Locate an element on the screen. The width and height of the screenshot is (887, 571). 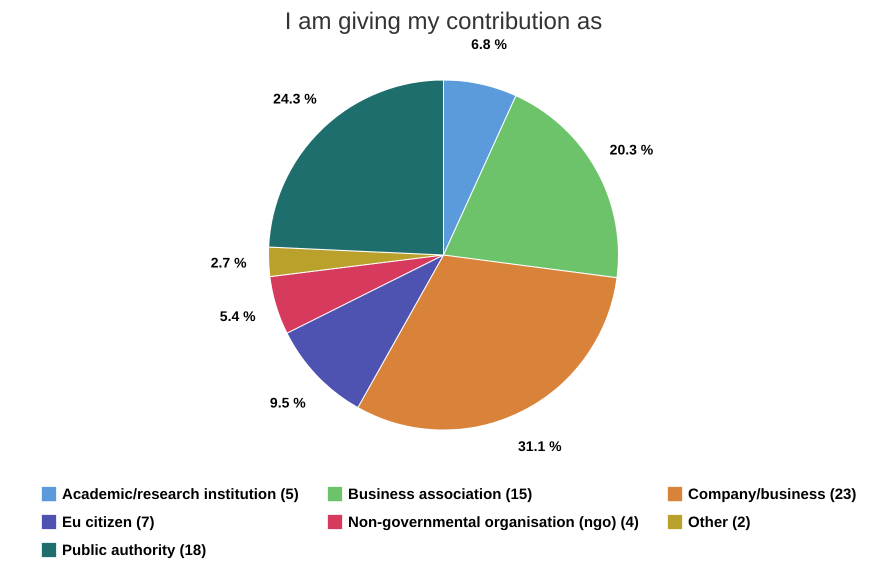
data-label: 31.1 % is located at coordinates (540, 446).